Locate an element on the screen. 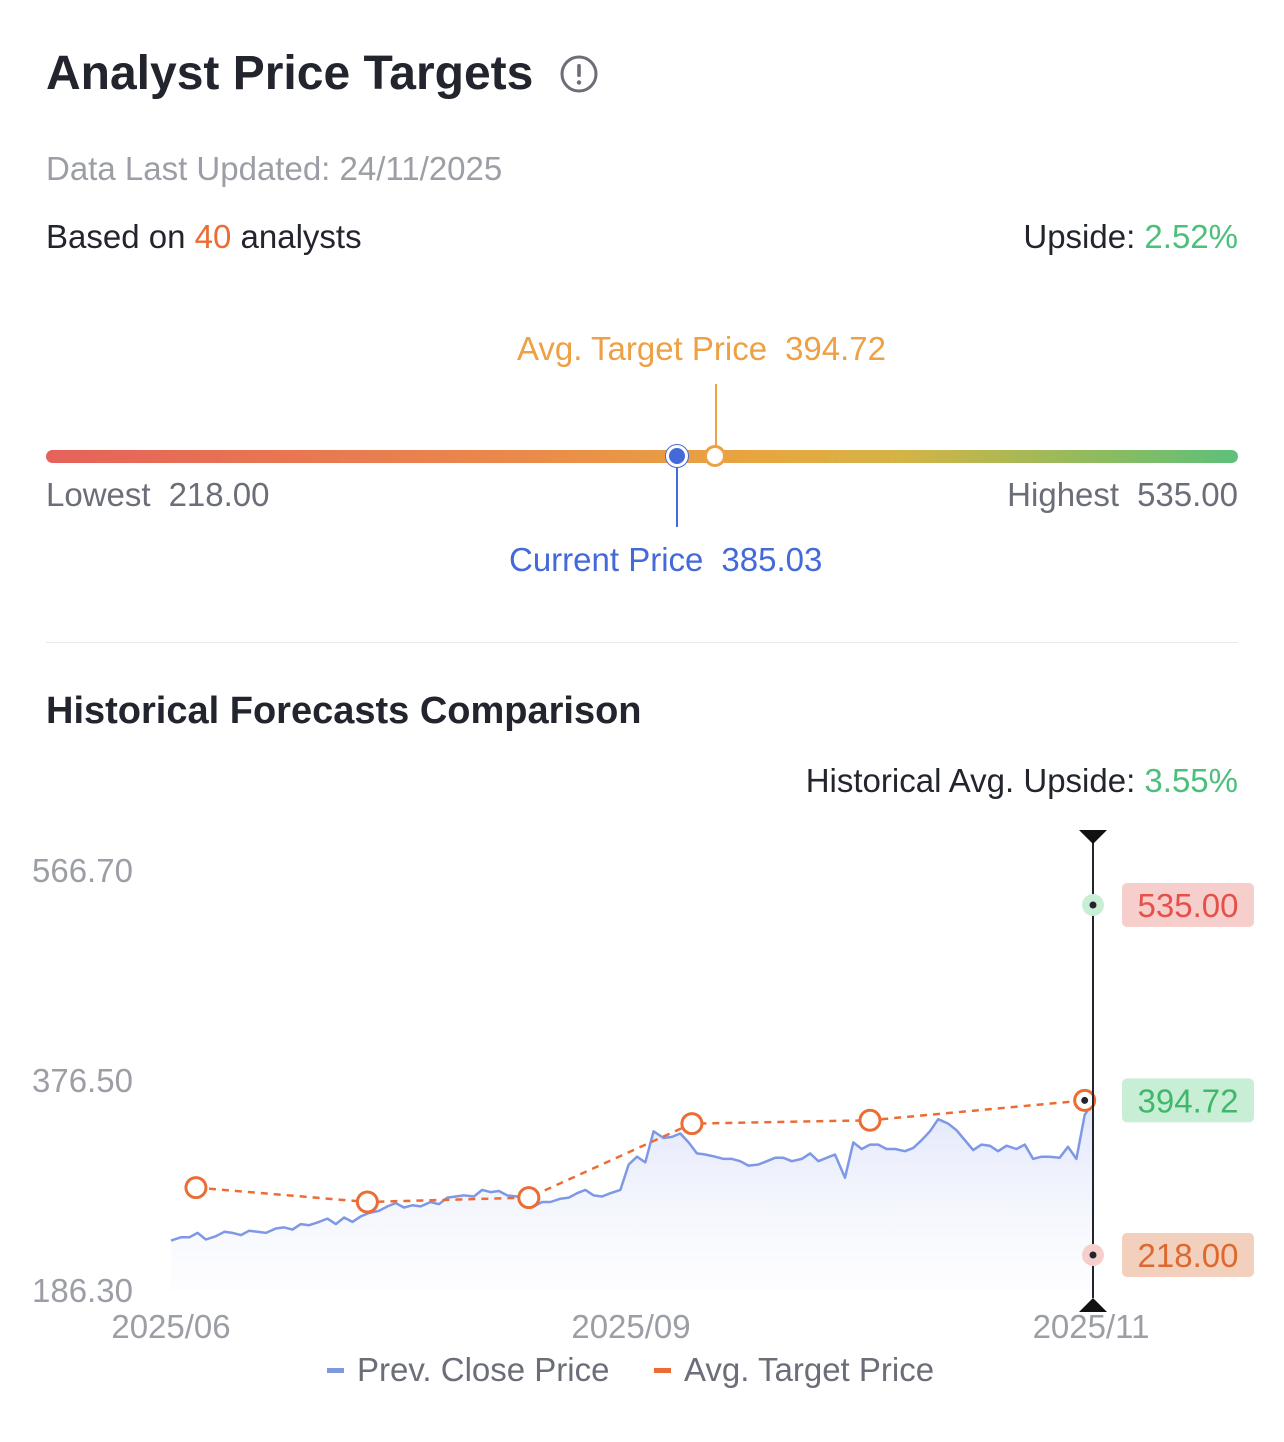 The width and height of the screenshot is (1284, 1442). legend-price-swatch is located at coordinates (335, 1370).